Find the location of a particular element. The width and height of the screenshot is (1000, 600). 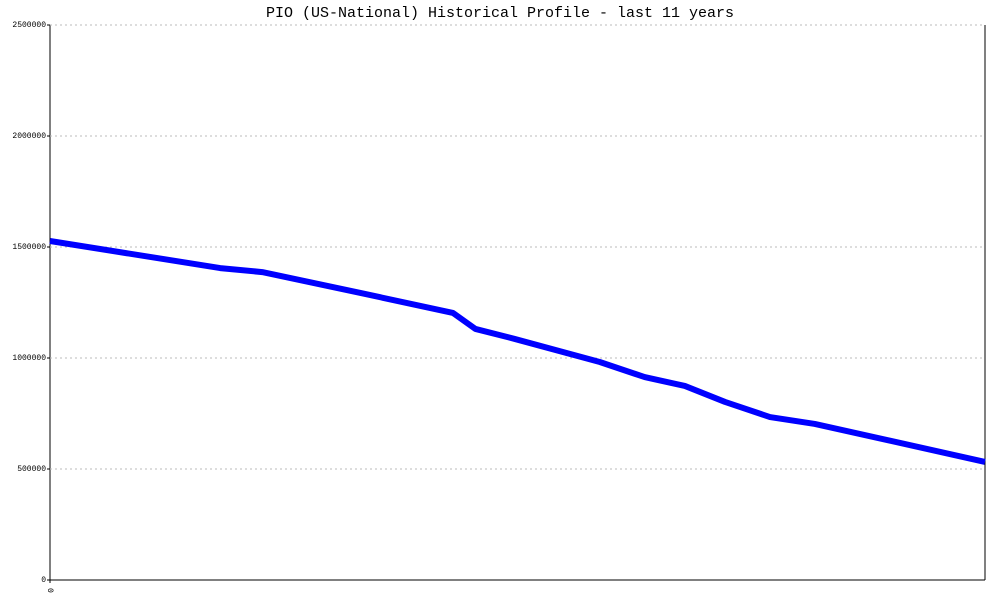

y-tick-label: 2000000 is located at coordinates (29, 136).